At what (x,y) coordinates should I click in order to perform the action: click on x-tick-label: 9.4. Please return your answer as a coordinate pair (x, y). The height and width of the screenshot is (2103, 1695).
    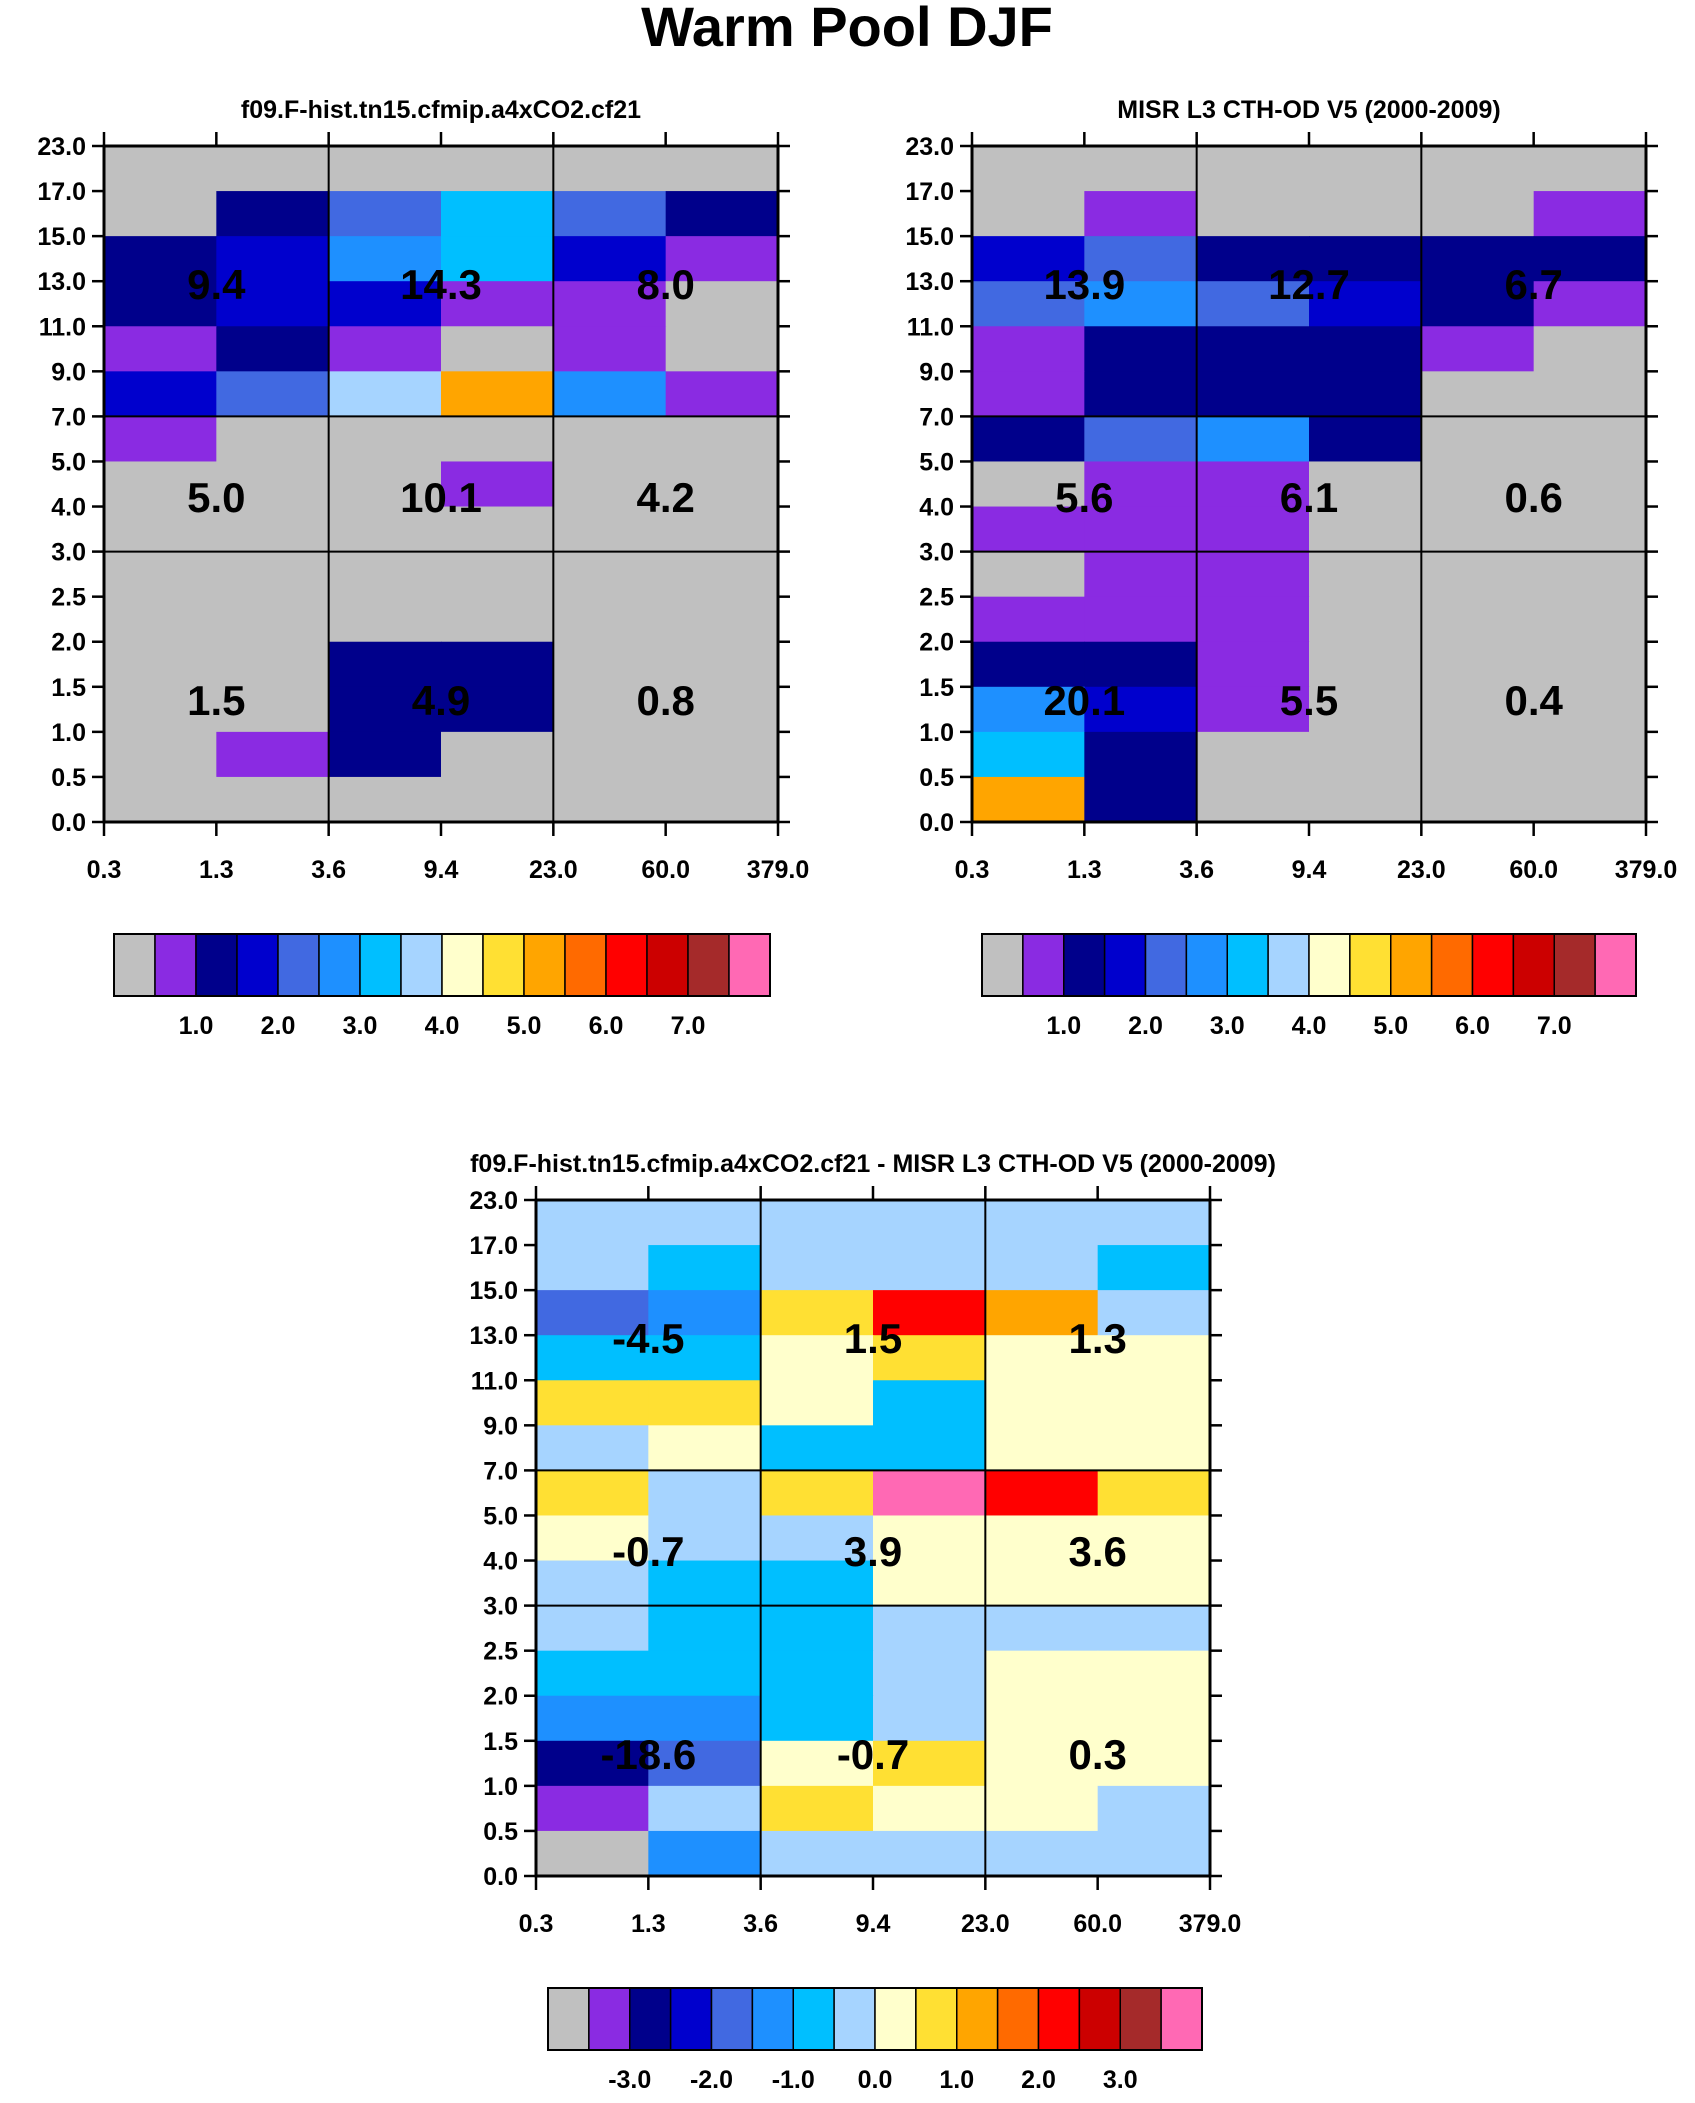
    Looking at the image, I should click on (441, 870).